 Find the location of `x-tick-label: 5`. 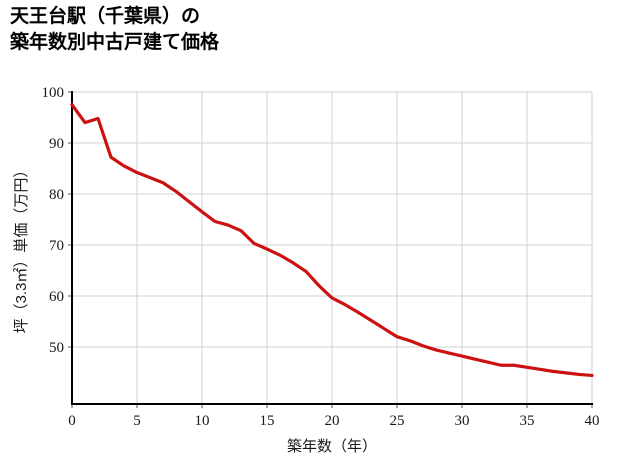

x-tick-label: 5 is located at coordinates (137, 421).